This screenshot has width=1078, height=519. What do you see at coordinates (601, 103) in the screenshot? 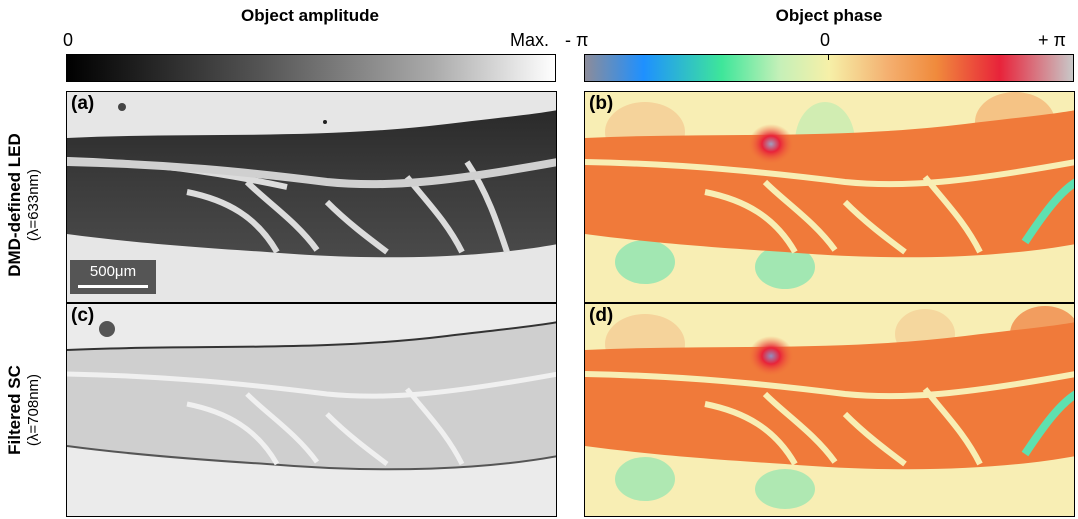
I see `panel-b-label: (b)` at bounding box center [601, 103].